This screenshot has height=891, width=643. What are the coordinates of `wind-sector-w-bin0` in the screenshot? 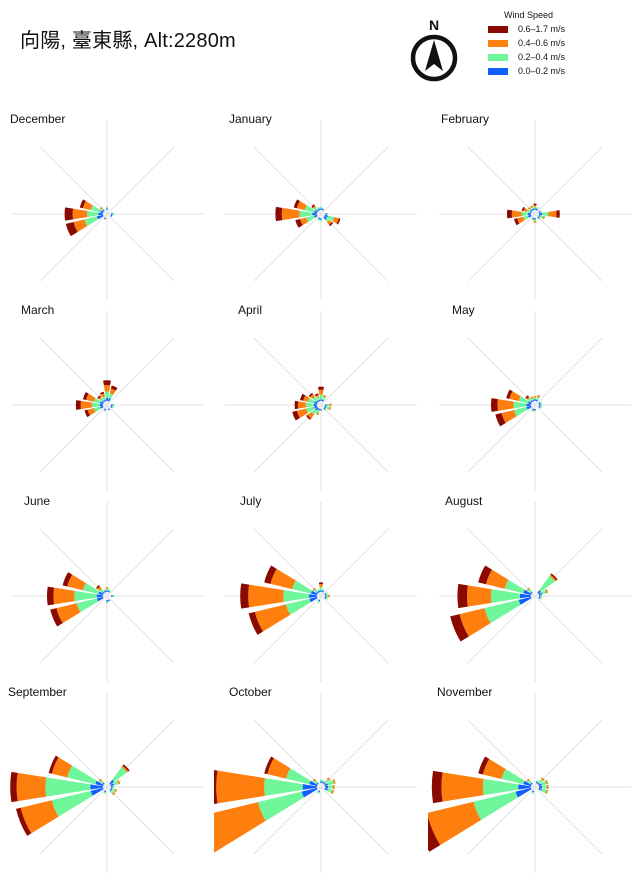 It's located at (525, 596).